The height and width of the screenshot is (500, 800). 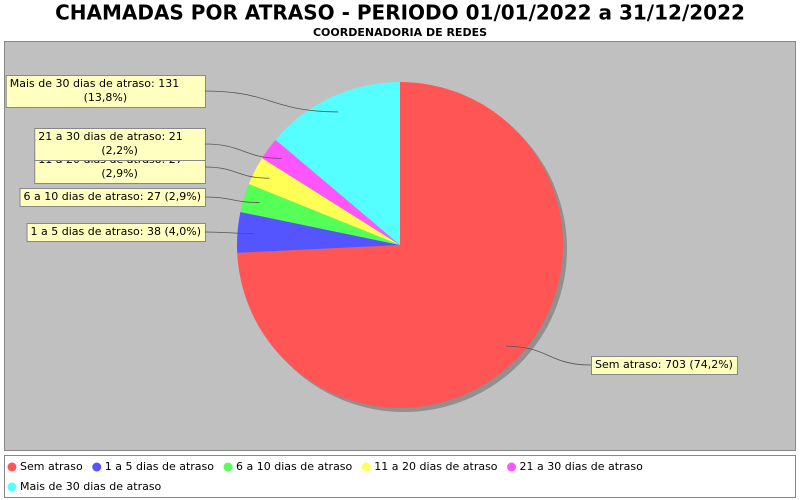 I want to click on slice-label-group: 6 a 10 dias de atraso: 27 (2,9%), so click(x=112, y=197).